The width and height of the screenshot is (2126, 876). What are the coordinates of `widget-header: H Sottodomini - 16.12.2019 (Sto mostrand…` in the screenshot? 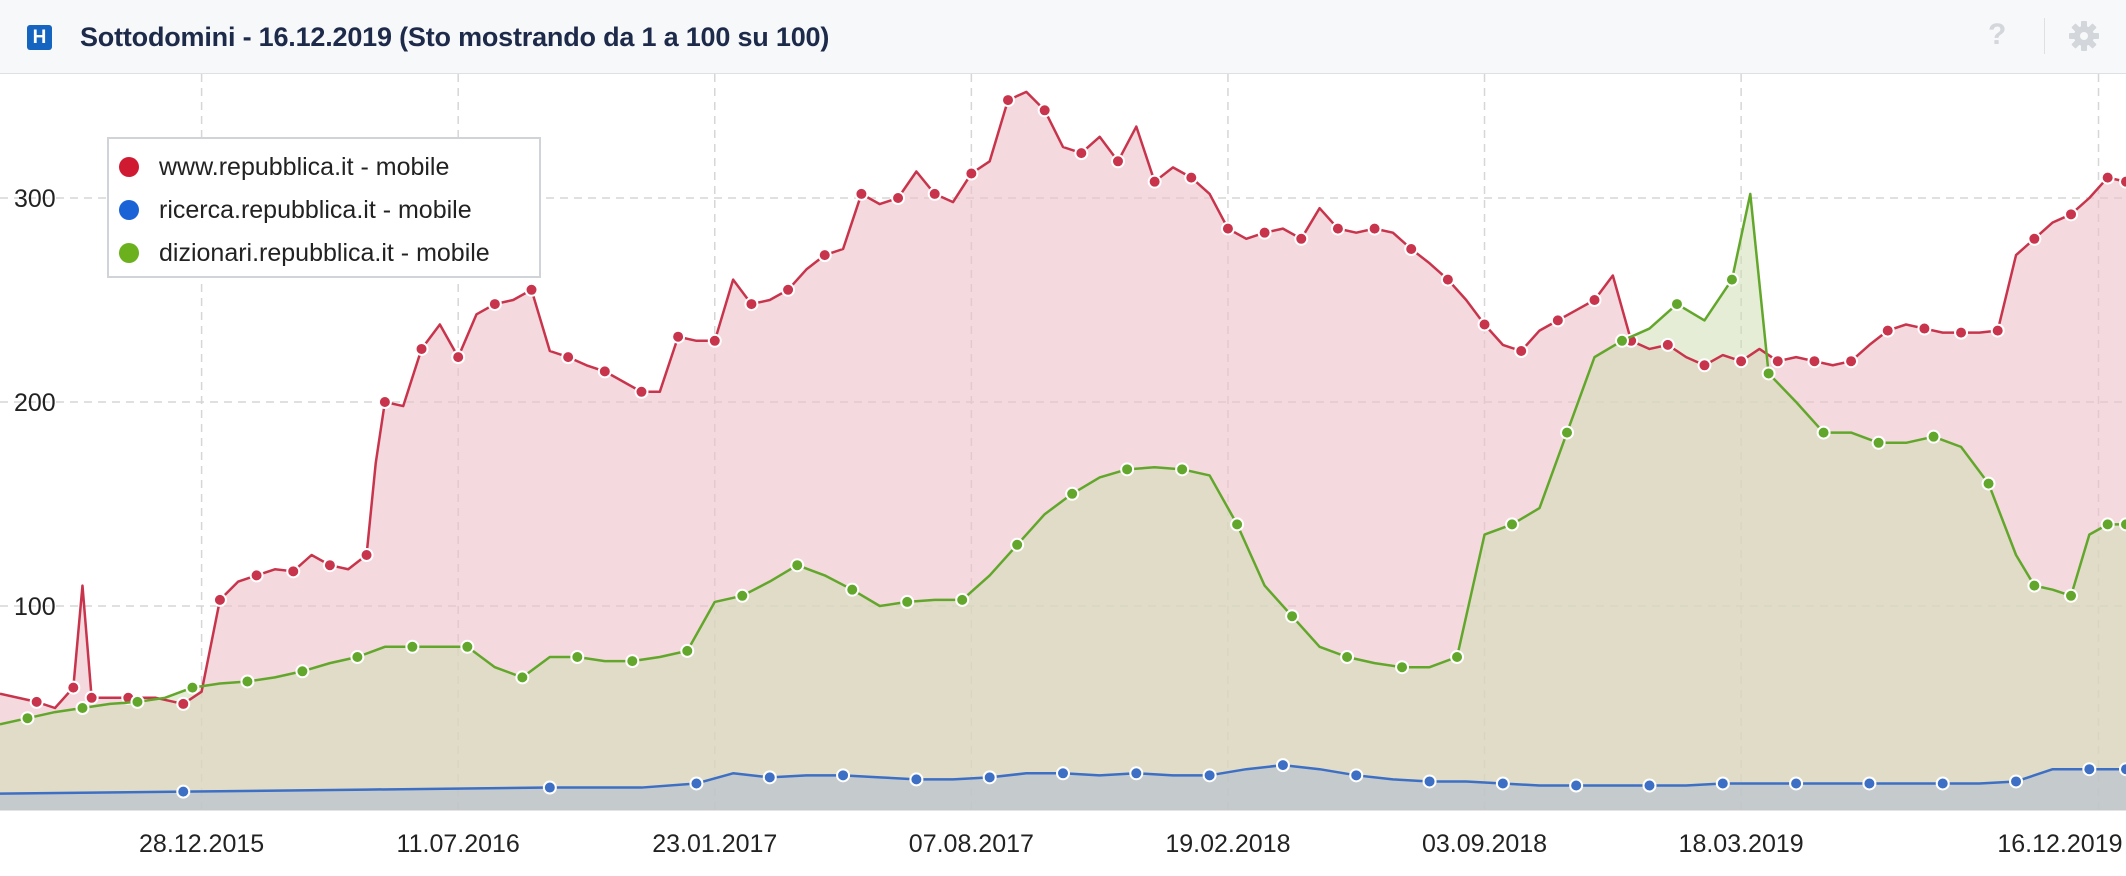 It's located at (1063, 37).